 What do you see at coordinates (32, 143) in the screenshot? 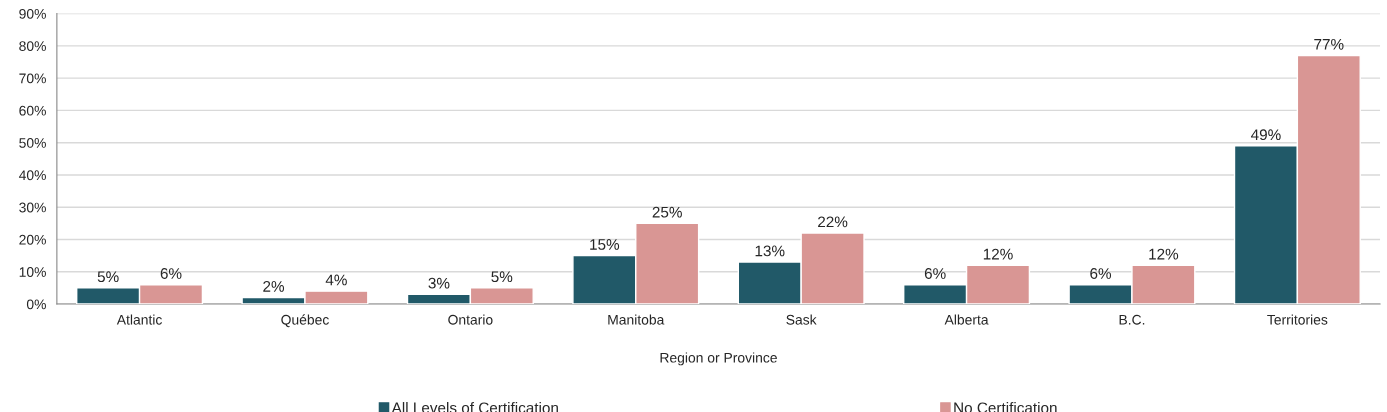
I see `y-tick-label: 50%` at bounding box center [32, 143].